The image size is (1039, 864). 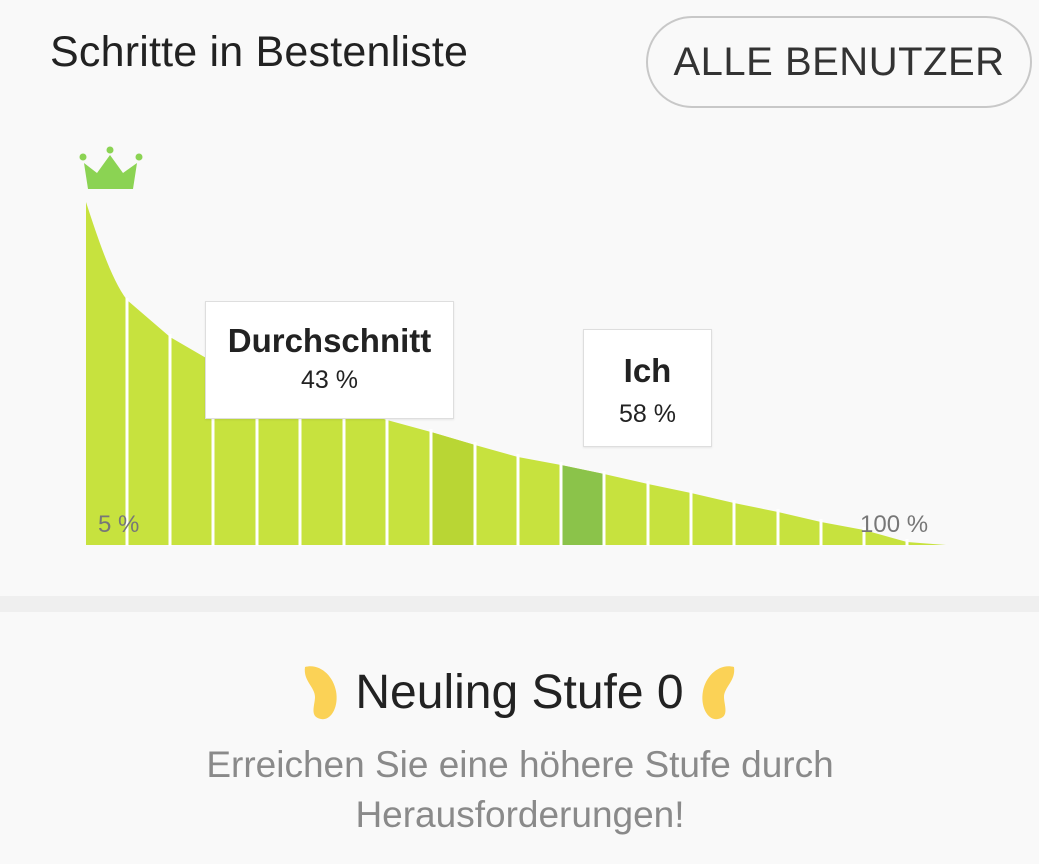 I want to click on level-hint-line2: Herausforderungen!, so click(x=520, y=814).